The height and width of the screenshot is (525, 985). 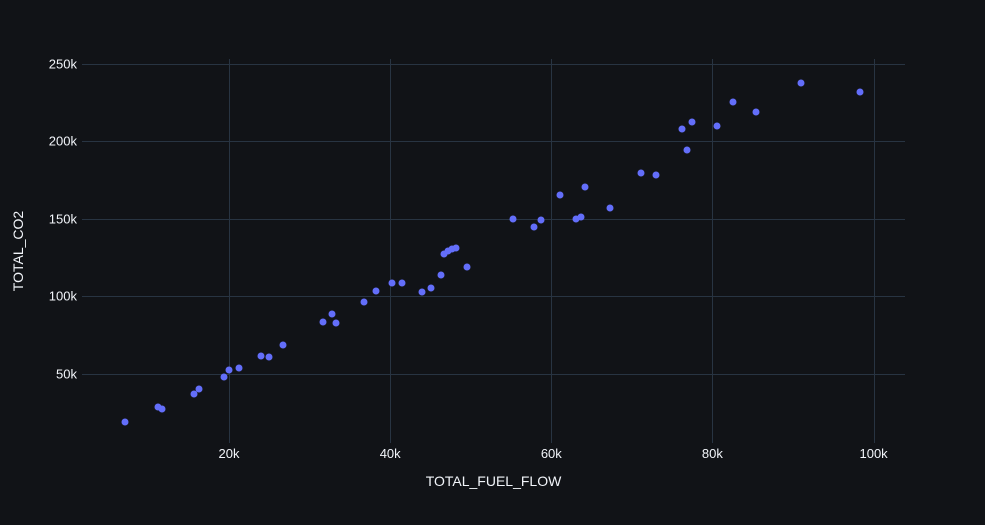 I want to click on y-tick-label: 150k, so click(x=62, y=218).